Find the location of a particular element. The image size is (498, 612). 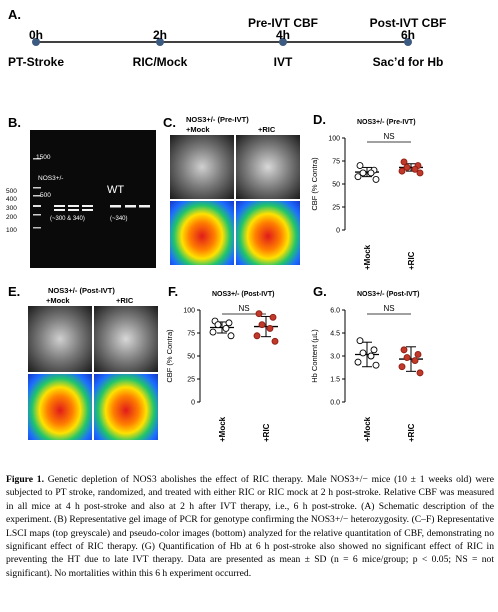

chart-f-ytick-label: 100 is located at coordinates (189, 311).